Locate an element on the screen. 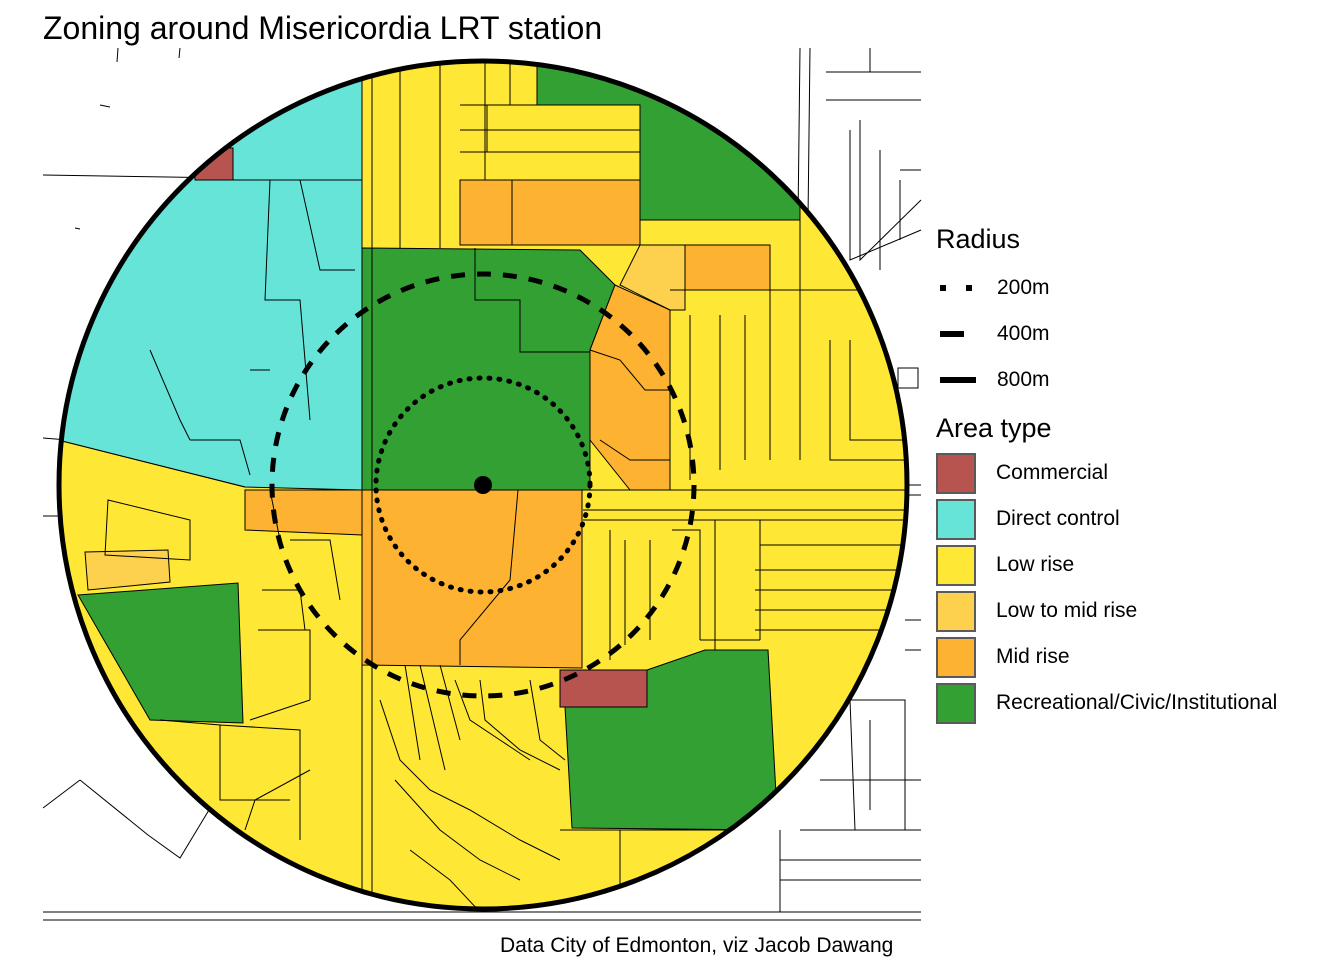 This screenshot has height=960, width=1344. legend-label: 400m is located at coordinates (1023, 333).